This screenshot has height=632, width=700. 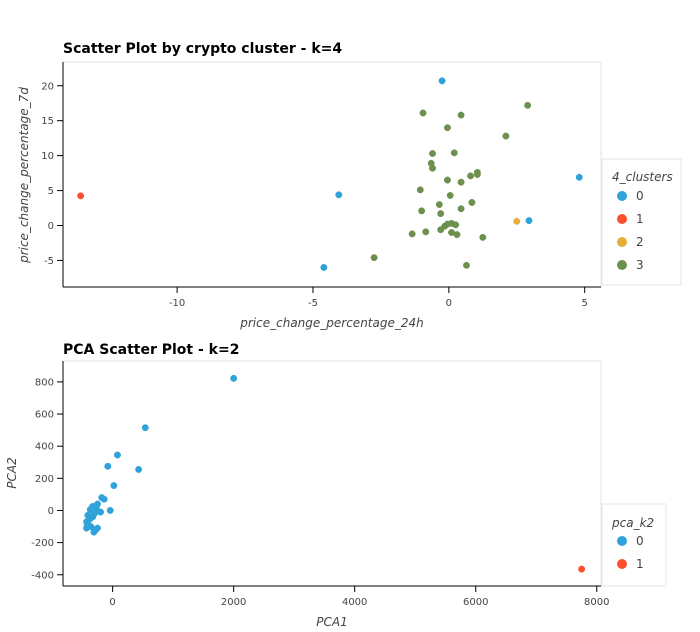 What do you see at coordinates (44, 382) in the screenshot?
I see `chart-2-y-tick-label: 800` at bounding box center [44, 382].